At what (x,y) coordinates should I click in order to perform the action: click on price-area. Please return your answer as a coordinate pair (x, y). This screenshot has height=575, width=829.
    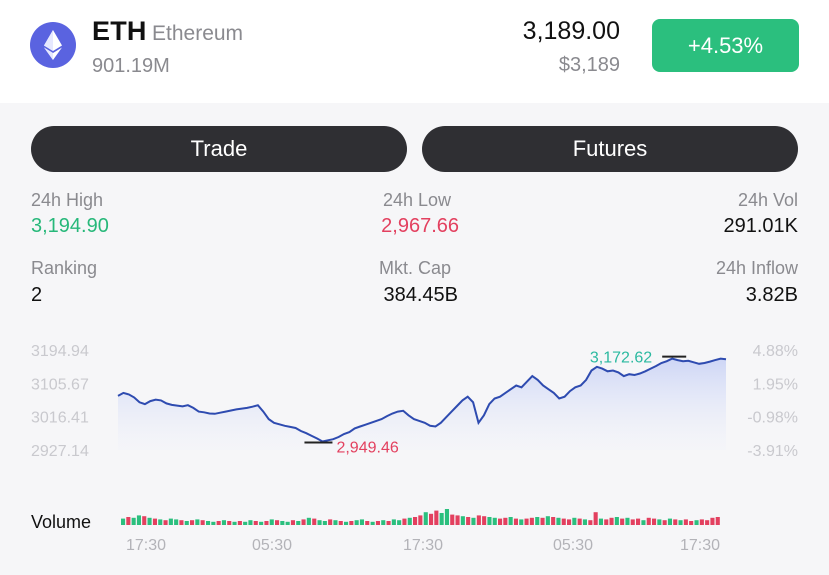
    Looking at the image, I should click on (422, 404).